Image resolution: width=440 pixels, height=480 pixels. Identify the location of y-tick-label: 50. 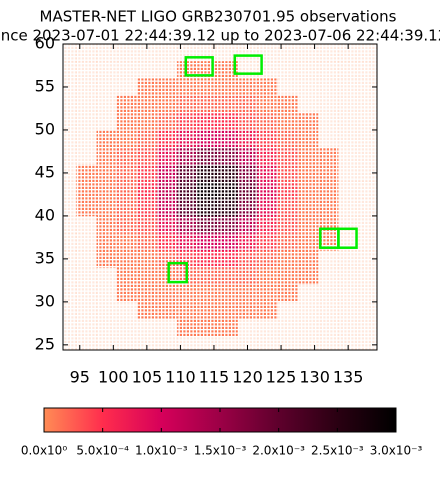
(45, 128).